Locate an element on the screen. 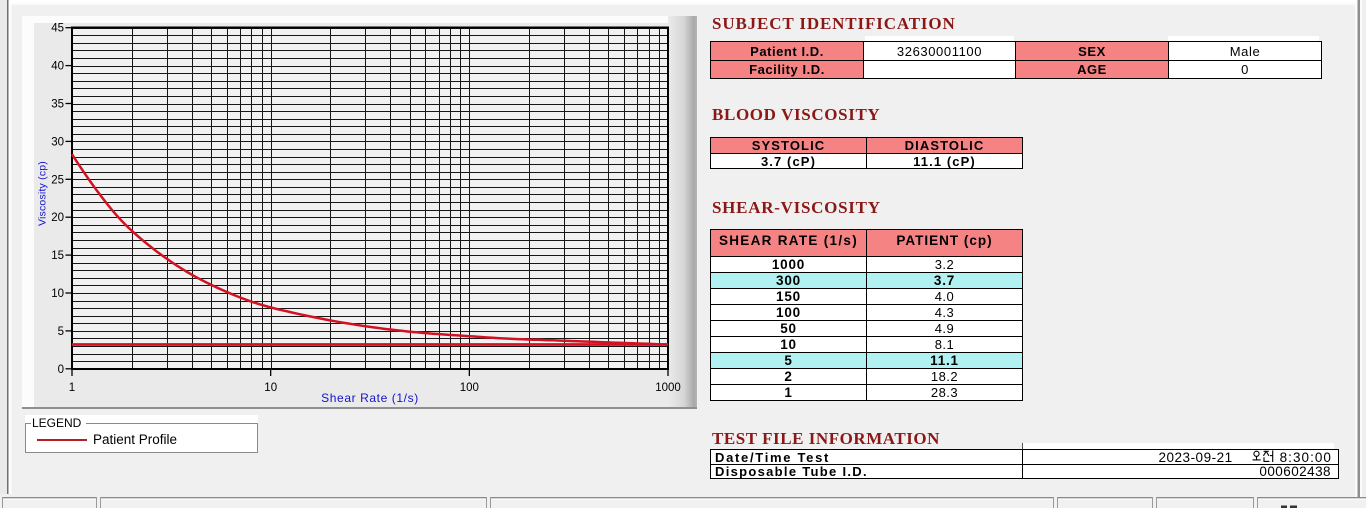  svg-text: 25 is located at coordinates (57, 180).